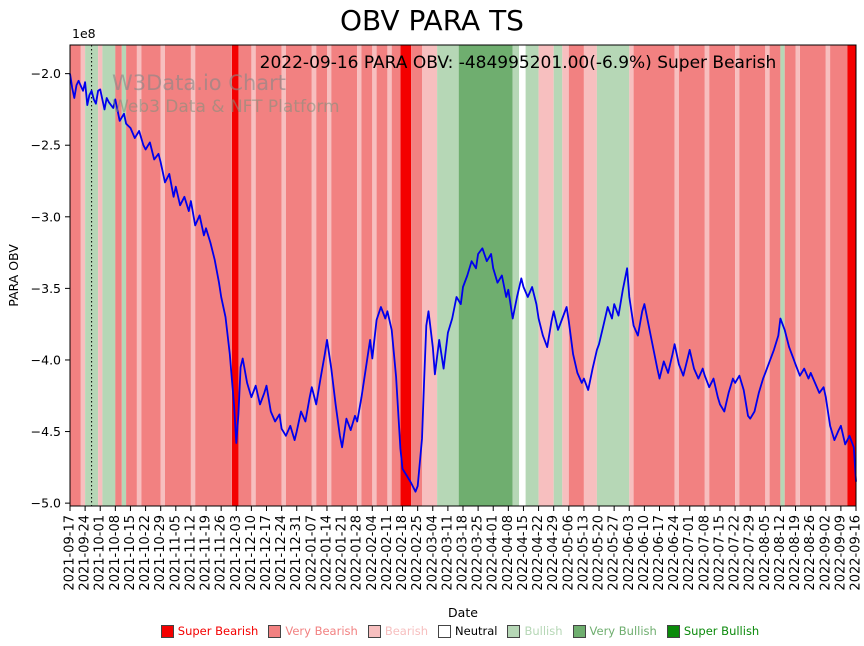 The image size is (864, 646). Describe the element at coordinates (704, 553) in the screenshot. I see `x-tick-label: 2022-07-08` at that location.